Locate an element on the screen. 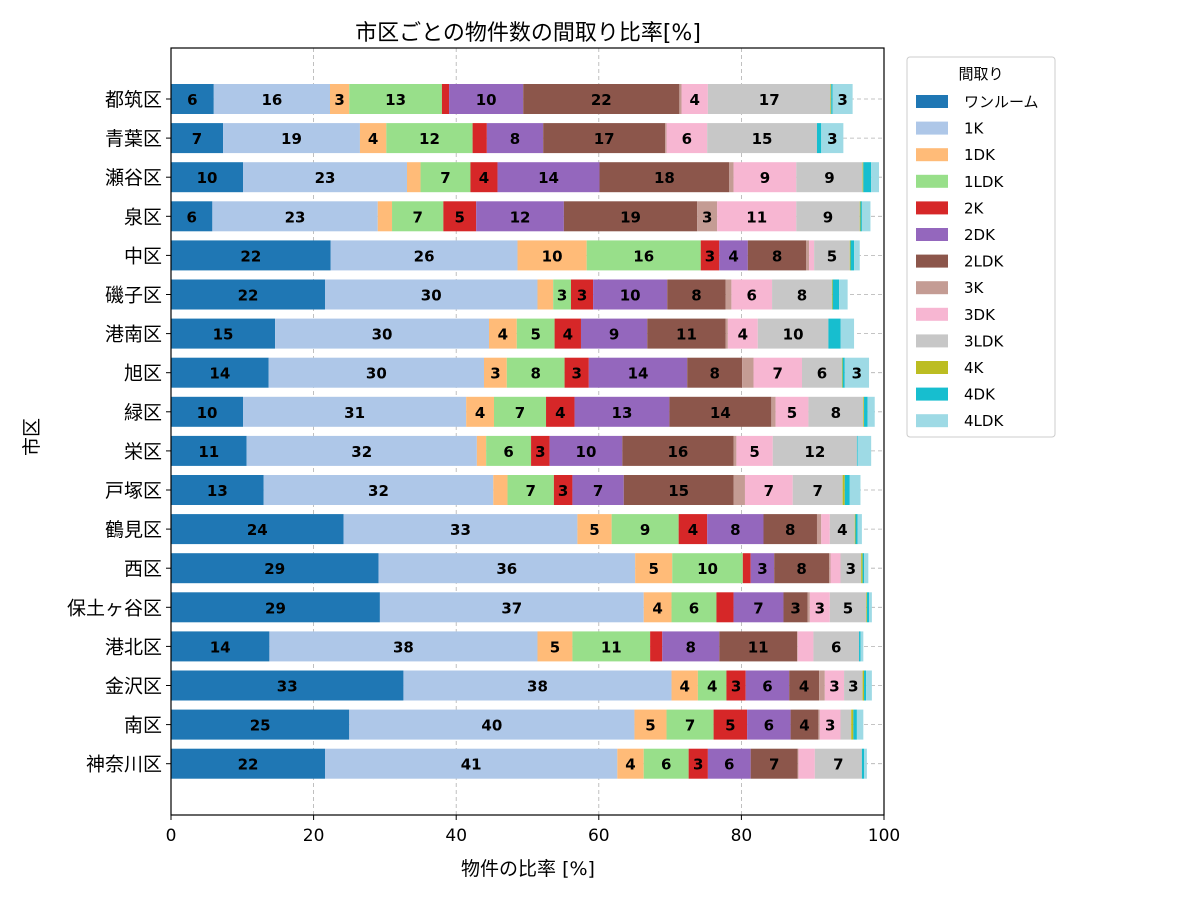 Image resolution: width=1200 pixels, height=904 pixels. bar-value-label: 9 is located at coordinates (645, 530).